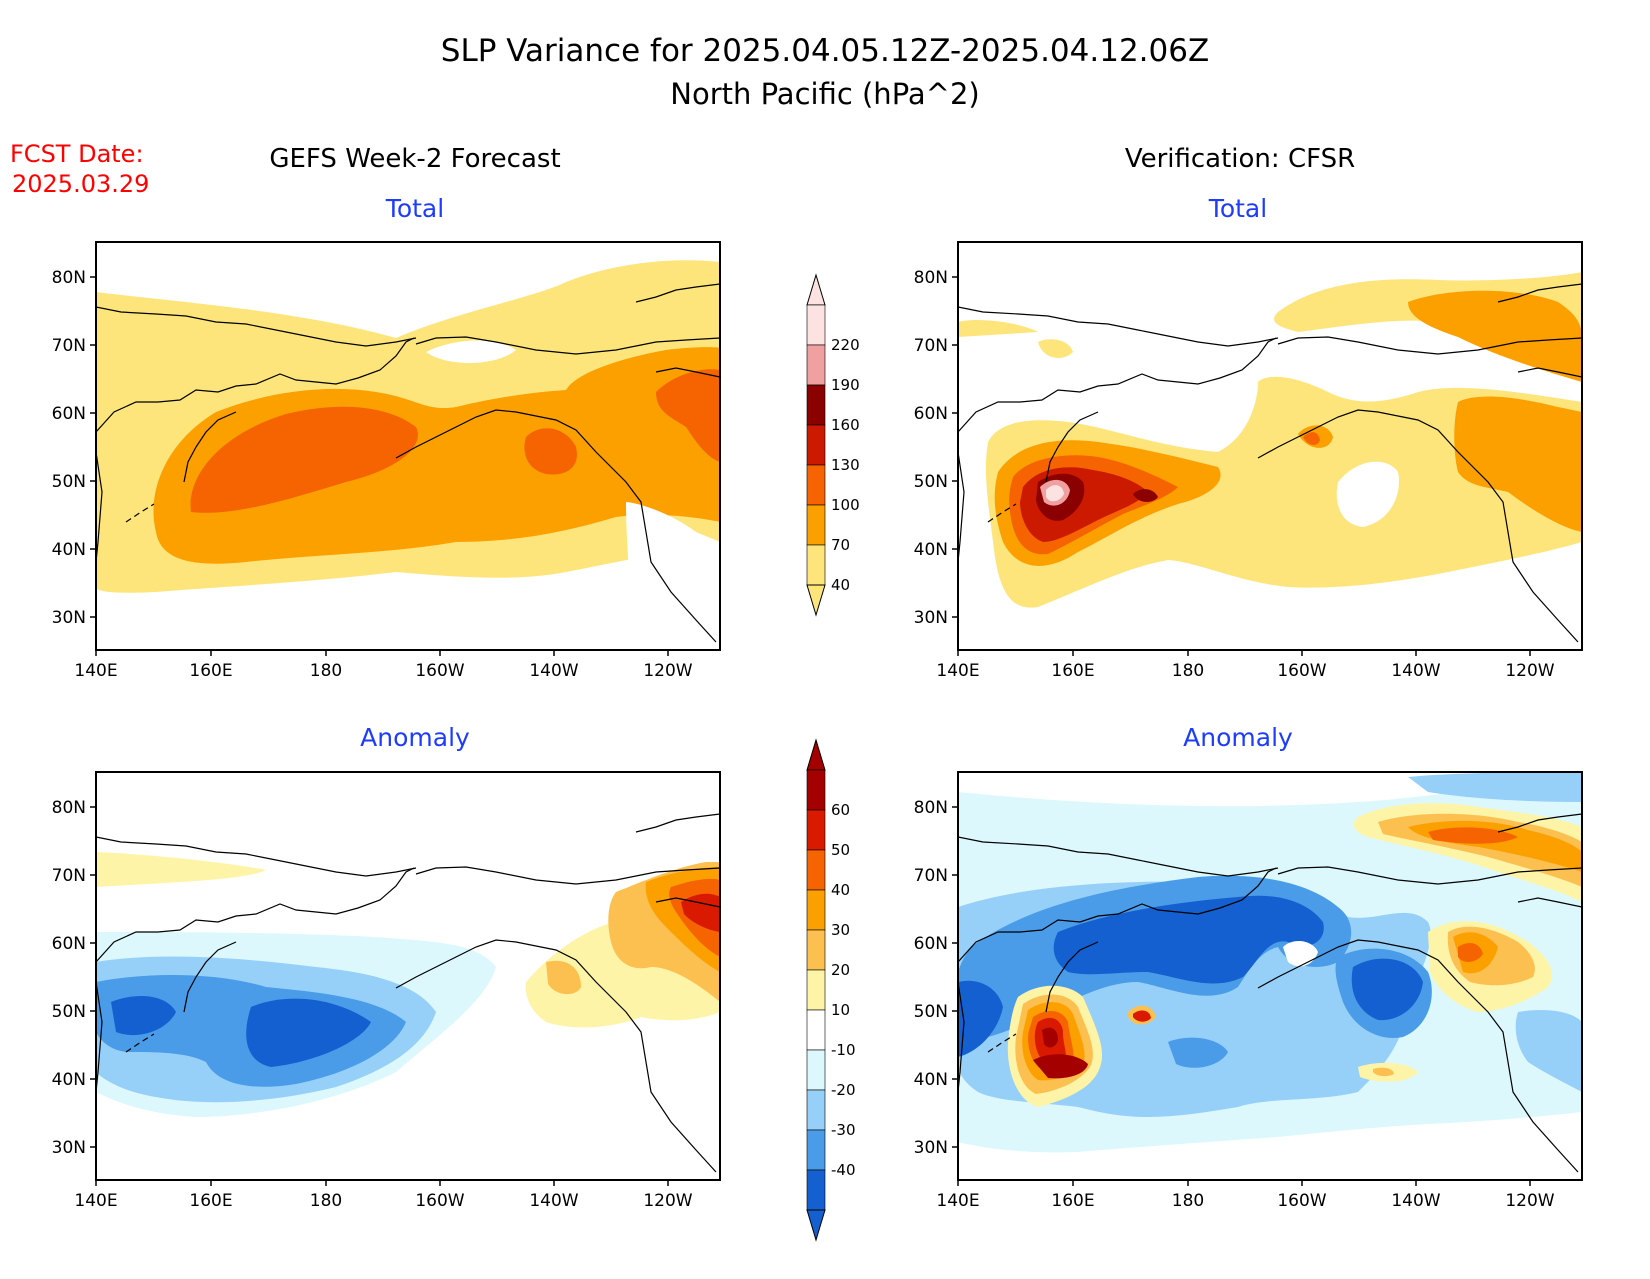  Describe the element at coordinates (143, 1016) in the screenshot. I see `contour-neg40` at that location.